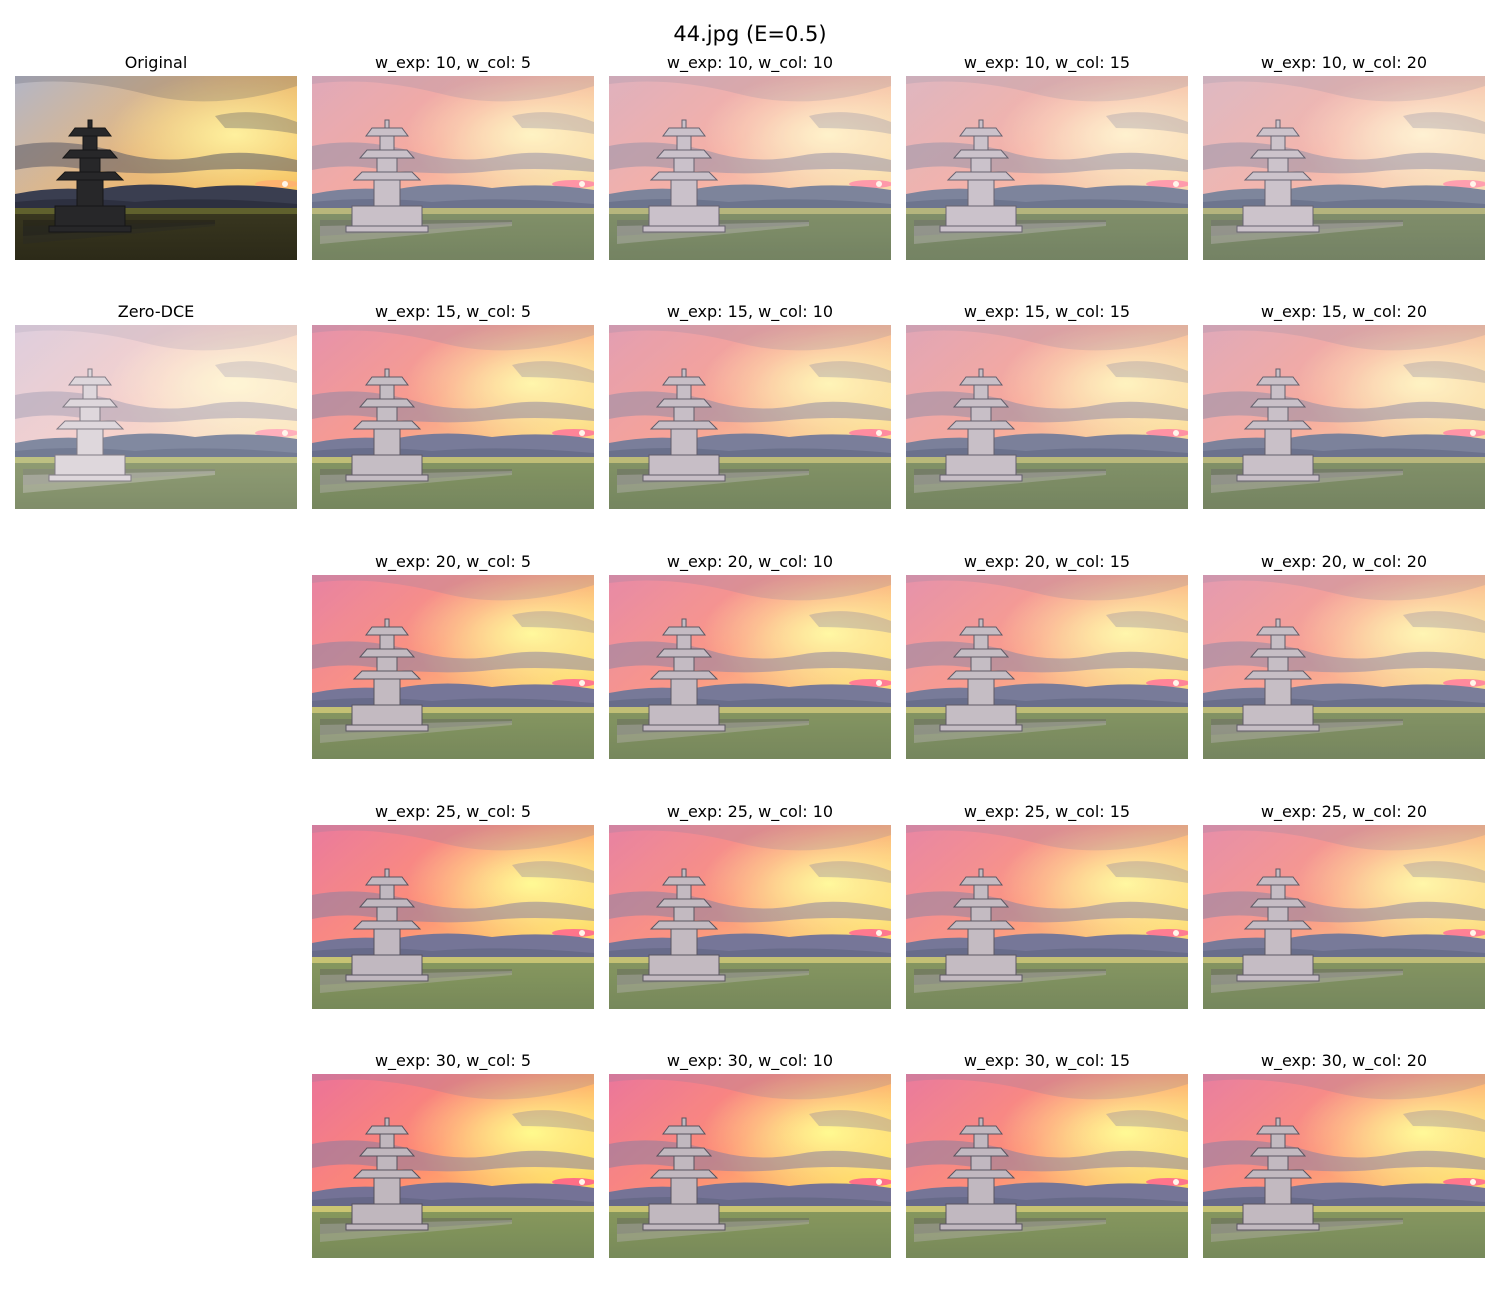 The height and width of the screenshot is (1300, 1500). I want to click on panel-r3c1: w_exp: 25, w_col: 5, so click(453, 905).